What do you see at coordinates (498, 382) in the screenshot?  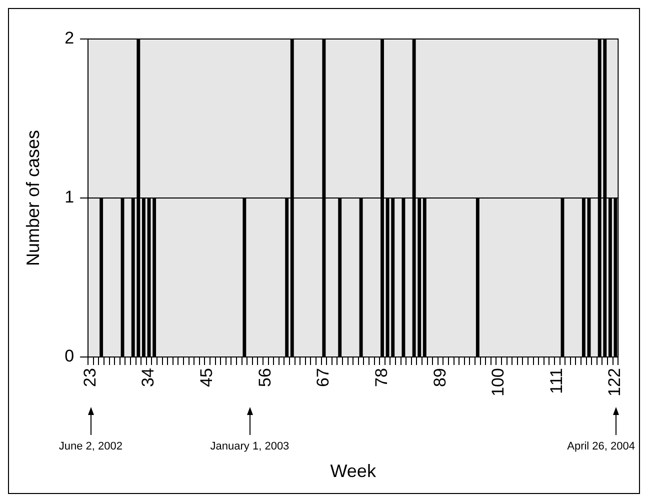 I see `x-tick-label: 100` at bounding box center [498, 382].